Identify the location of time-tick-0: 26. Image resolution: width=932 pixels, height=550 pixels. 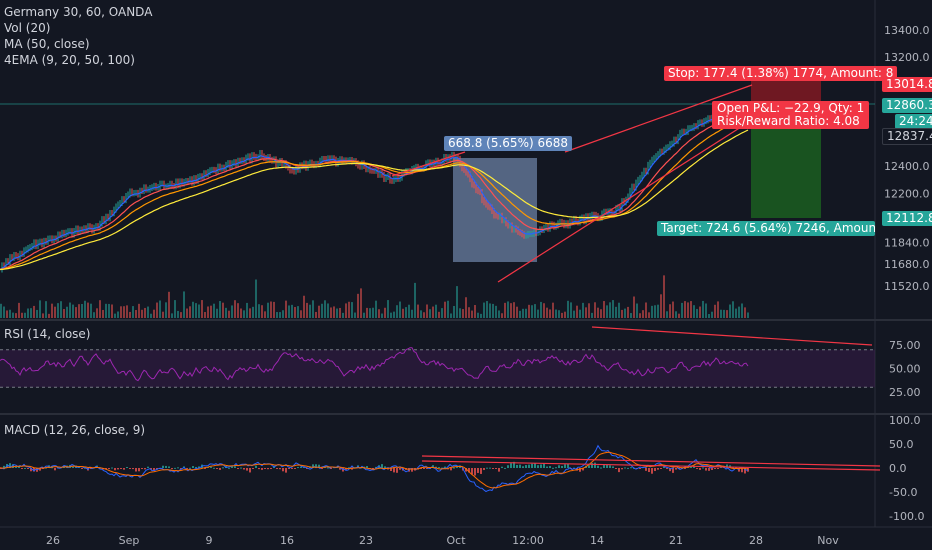
(53, 540).